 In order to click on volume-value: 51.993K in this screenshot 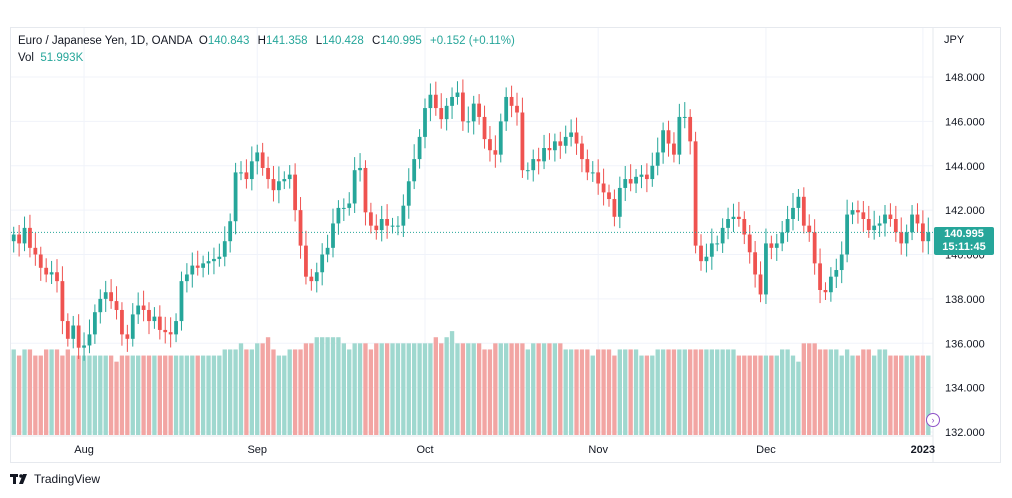, I will do `click(62, 58)`.